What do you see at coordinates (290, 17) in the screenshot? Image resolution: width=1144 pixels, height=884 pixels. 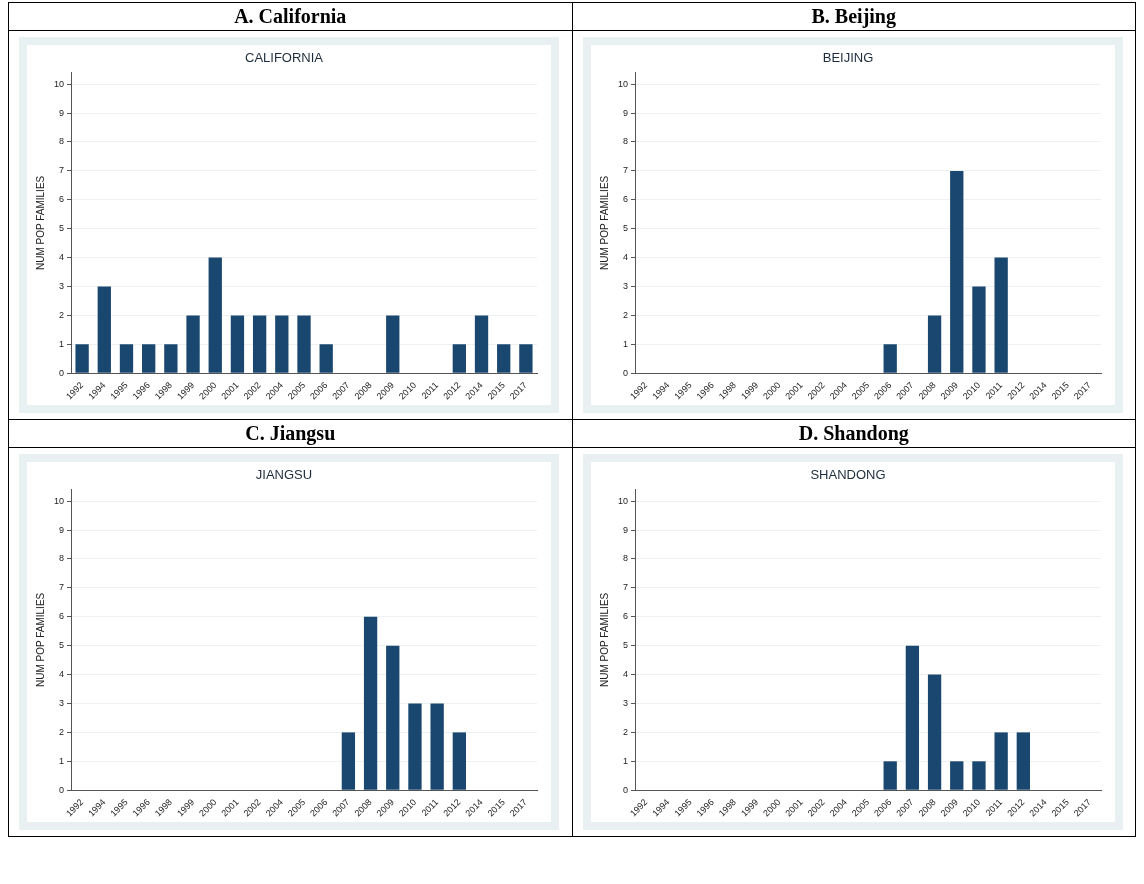 I see `chart-title: A. California` at bounding box center [290, 17].